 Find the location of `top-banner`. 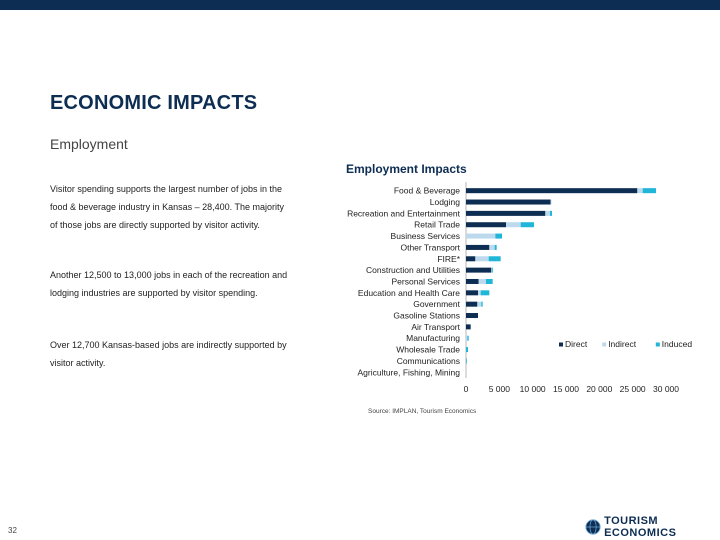

top-banner is located at coordinates (360, 5).